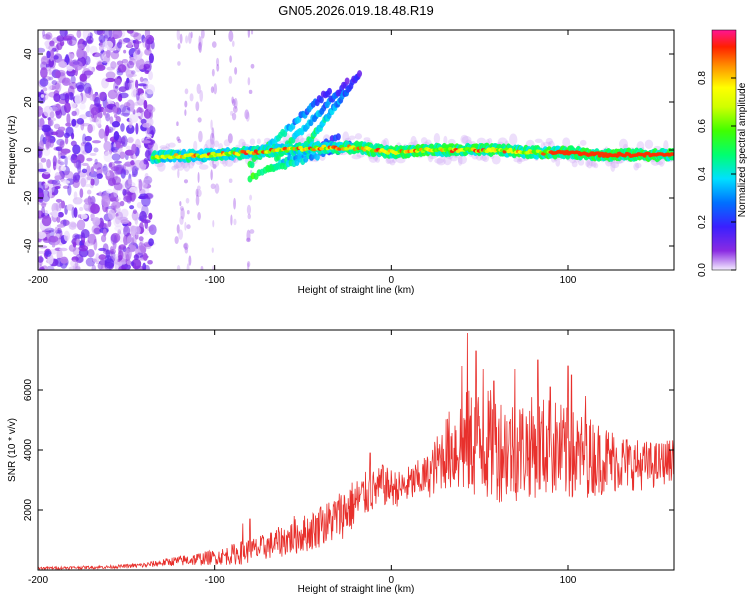  I want to click on colorbar-tick-label: 0.4, so click(702, 174).